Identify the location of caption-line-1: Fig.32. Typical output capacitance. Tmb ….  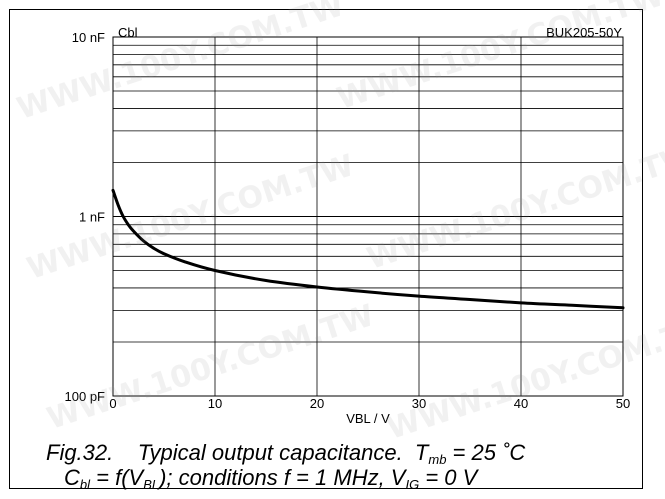
(285, 453).